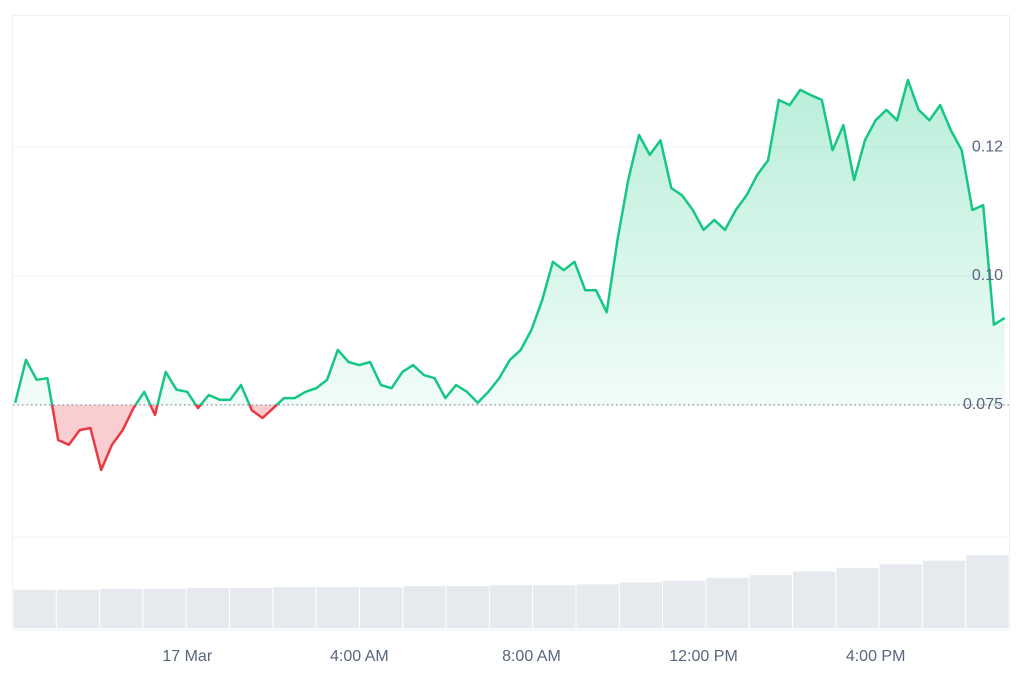 Image resolution: width=1024 pixels, height=688 pixels. I want to click on x-tick-label: 17 Mar, so click(187, 656).